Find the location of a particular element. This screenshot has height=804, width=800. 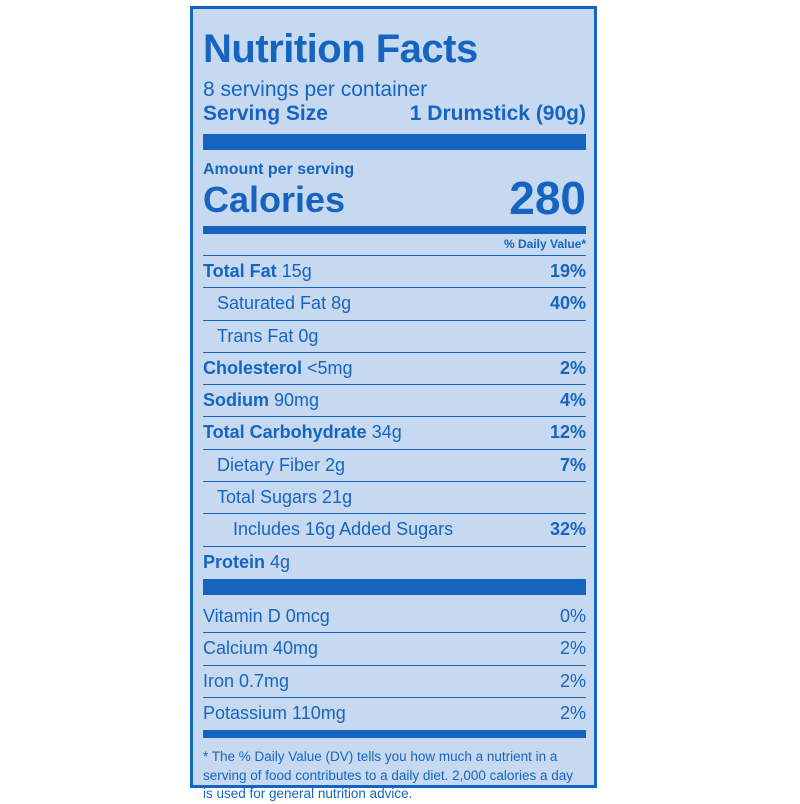

nutrient-dv: 4% is located at coordinates (572, 400).